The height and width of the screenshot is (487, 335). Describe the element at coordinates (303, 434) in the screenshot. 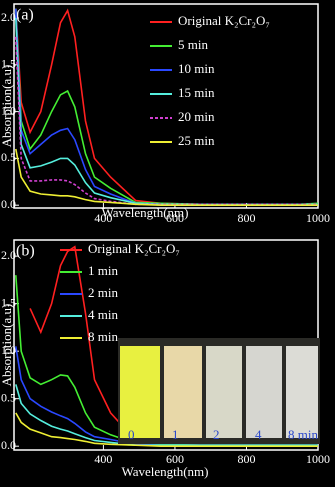

I see `inset-label: 8 min` at that location.